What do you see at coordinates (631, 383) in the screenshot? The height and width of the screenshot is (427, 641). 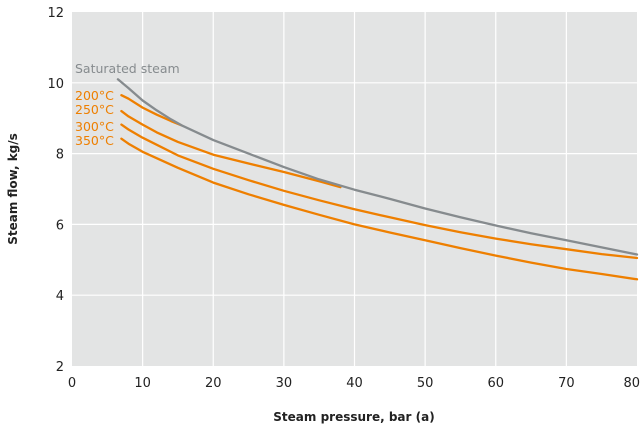 I see `x-tick-label: 80` at bounding box center [631, 383].